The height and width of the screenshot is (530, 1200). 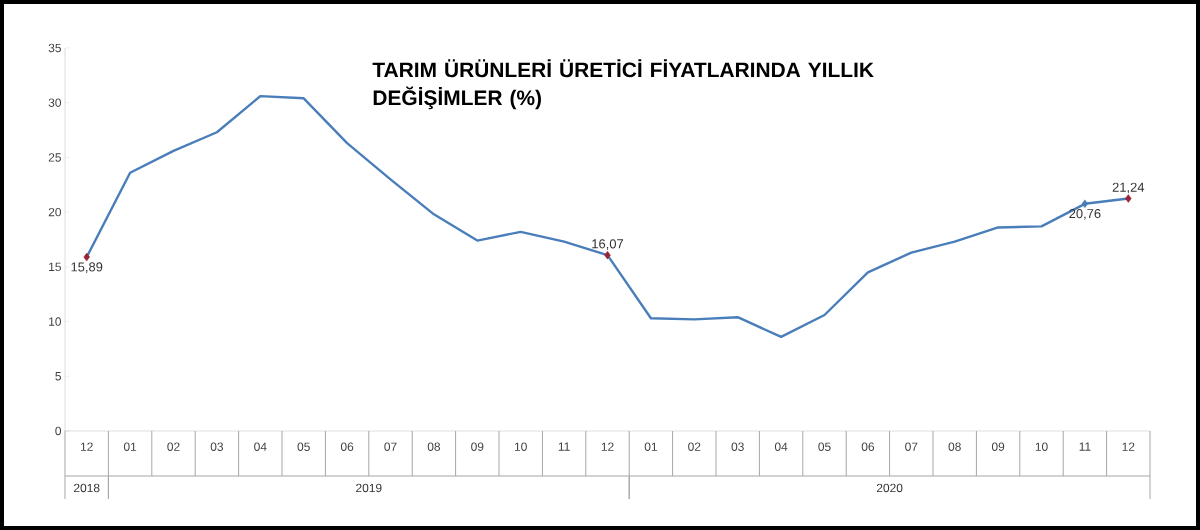 I want to click on data-label: 16,07, so click(x=608, y=244).